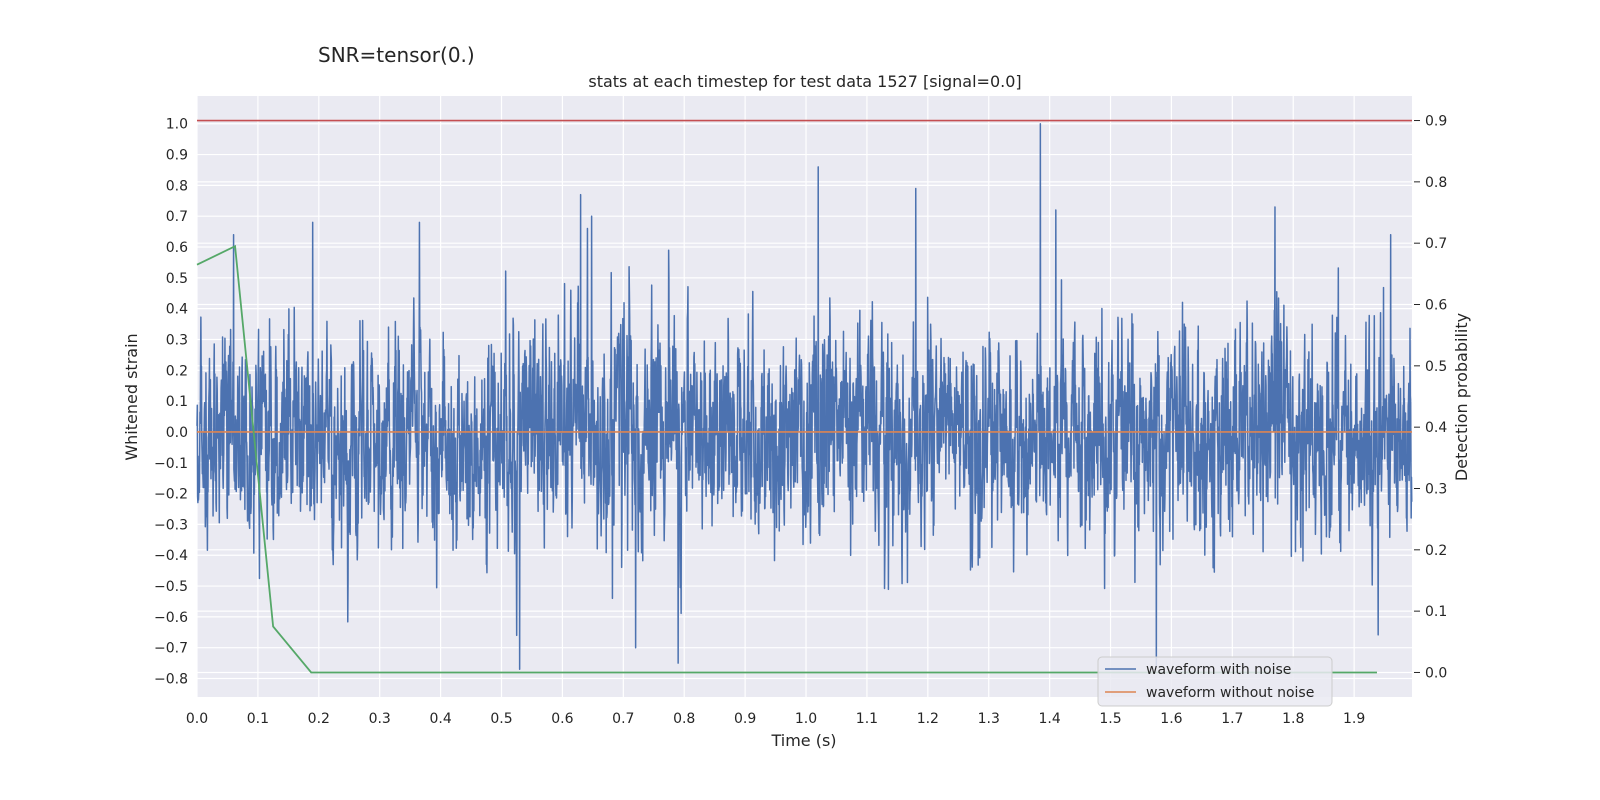 This screenshot has width=1600, height=800. I want to click on x-tick-label-17: 1.7, so click(1232, 719).